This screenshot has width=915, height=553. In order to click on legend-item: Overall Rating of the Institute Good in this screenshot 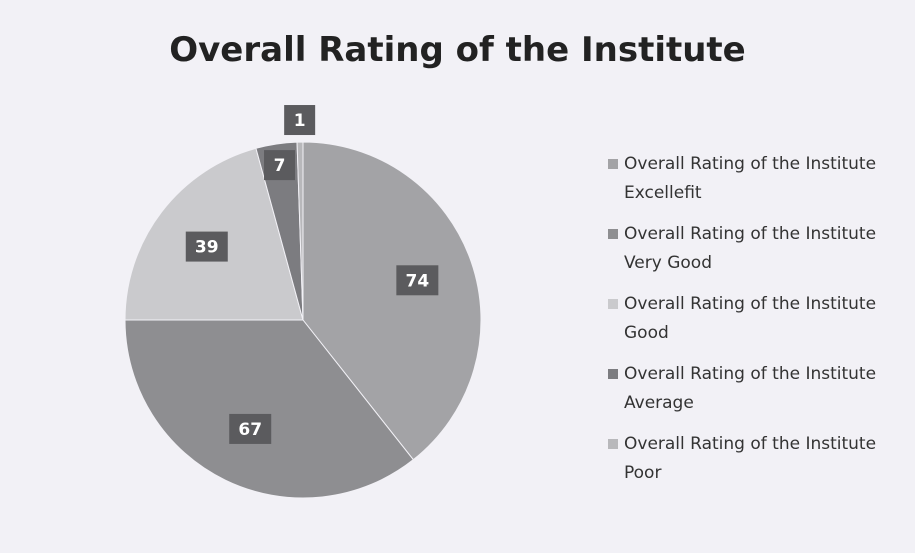, I will do `click(758, 325)`.